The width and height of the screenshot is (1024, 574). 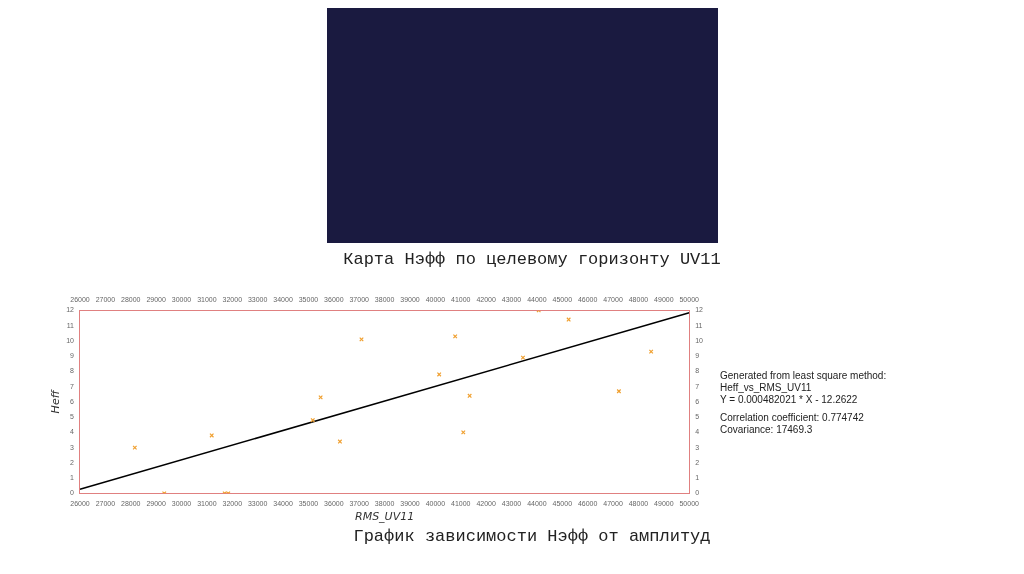 What do you see at coordinates (532, 536) in the screenshot?
I see `text: График зависимости Нэфф от амплитуд` at bounding box center [532, 536].